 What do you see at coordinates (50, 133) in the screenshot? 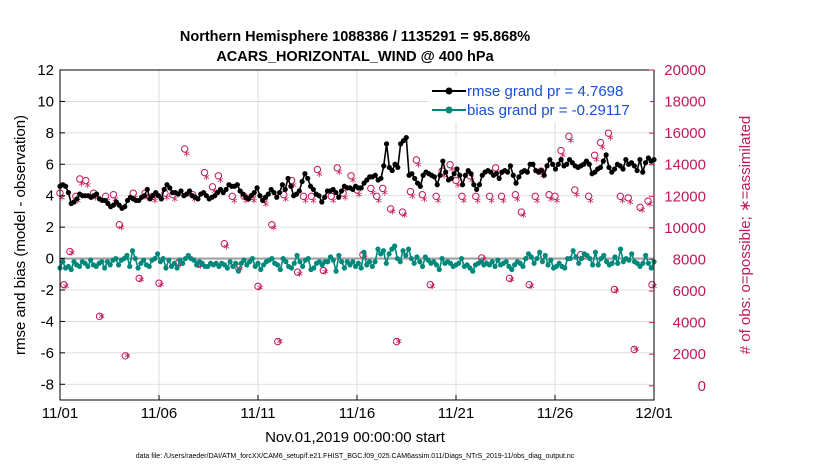
I see `y-left-tick-label: 8` at bounding box center [50, 133].